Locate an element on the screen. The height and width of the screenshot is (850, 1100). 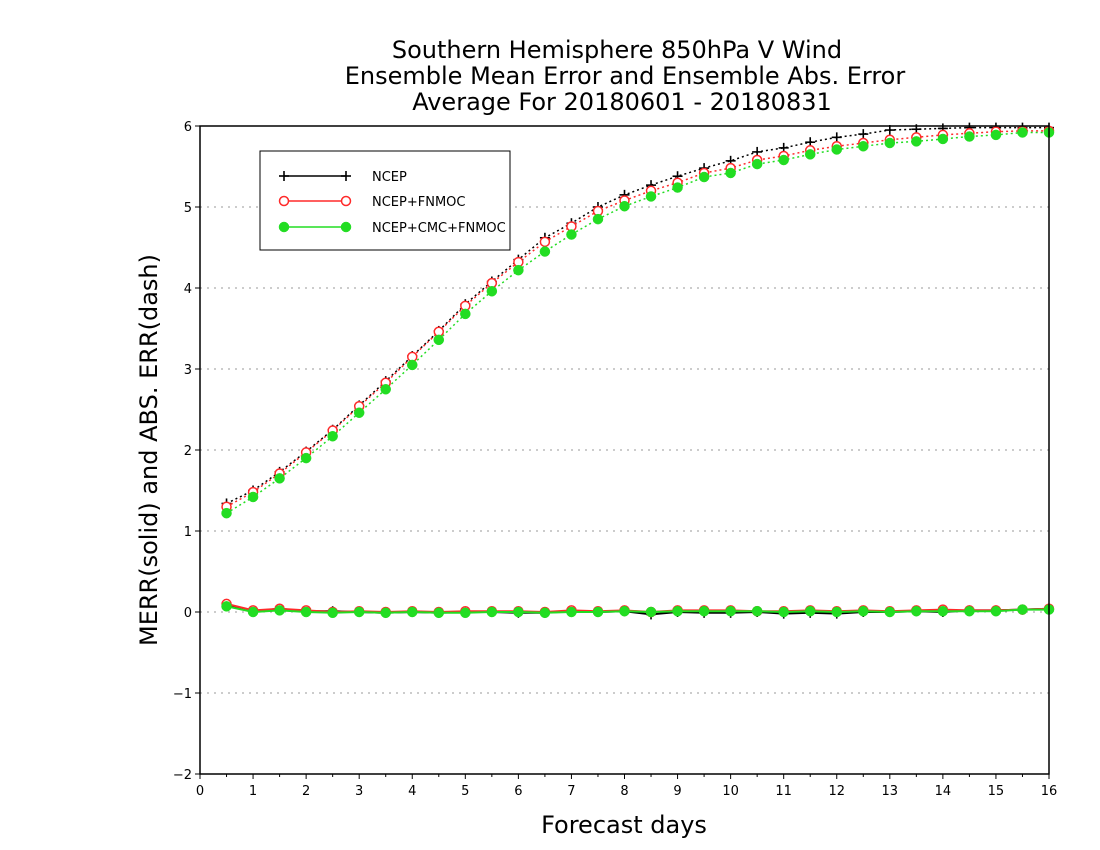
x-tick-label: 14 is located at coordinates (943, 791).